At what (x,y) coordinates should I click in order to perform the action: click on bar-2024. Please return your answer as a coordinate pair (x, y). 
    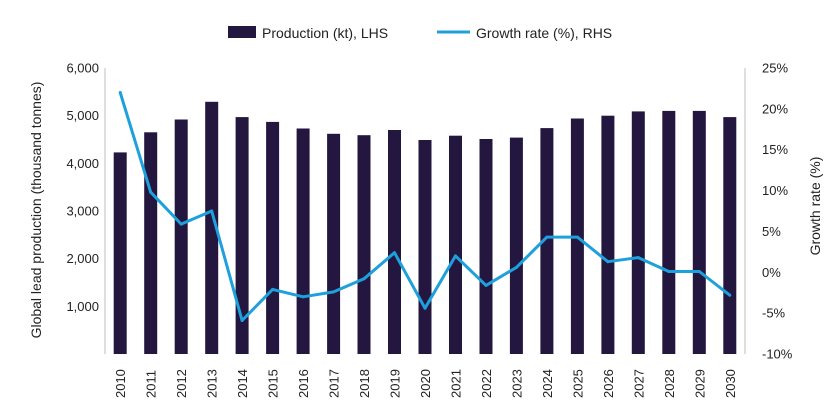
    Looking at the image, I should click on (547, 241).